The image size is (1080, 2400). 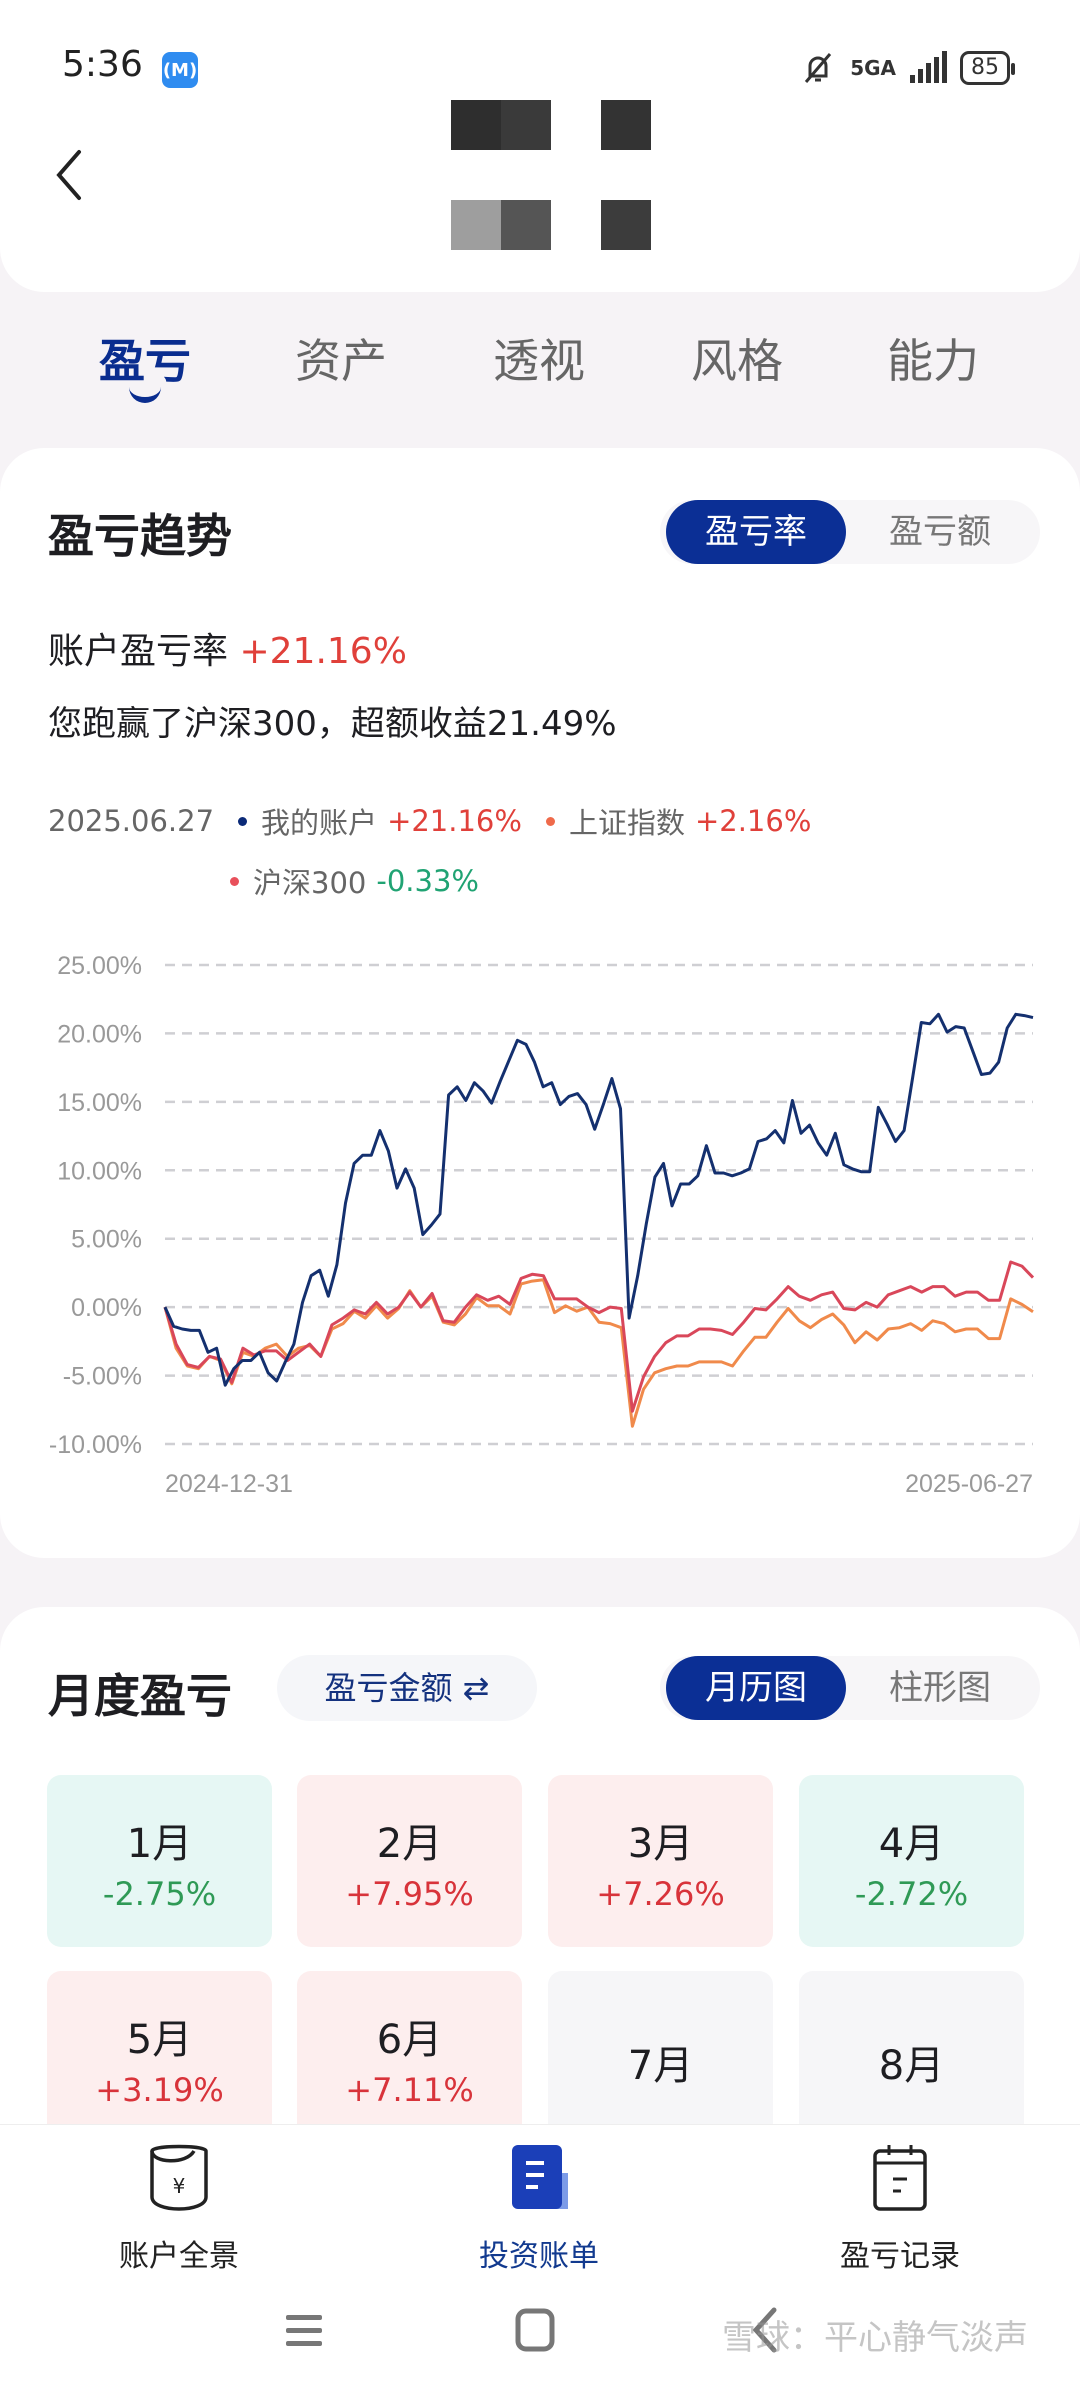 I want to click on benchmark-summary: 您跑赢了沪深300，超额收益21.49%, so click(x=332, y=724).